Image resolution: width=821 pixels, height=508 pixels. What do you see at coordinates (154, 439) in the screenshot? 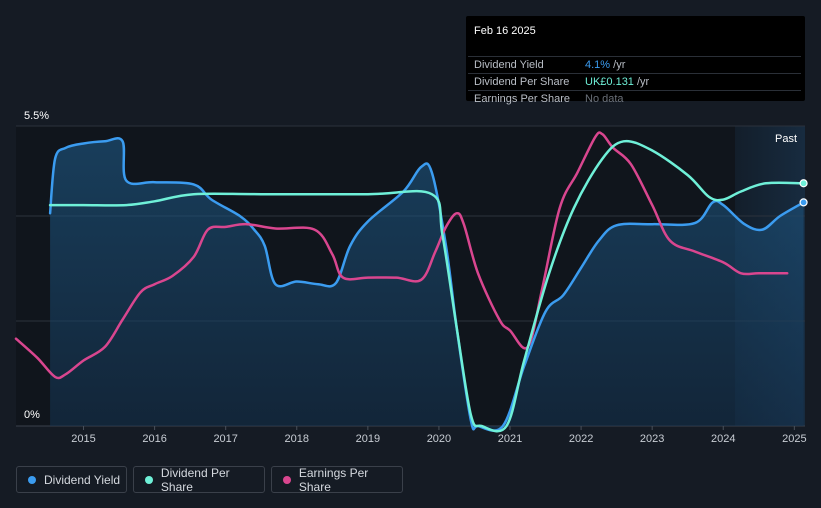
I see `x-tick-label: 2016` at bounding box center [154, 439].